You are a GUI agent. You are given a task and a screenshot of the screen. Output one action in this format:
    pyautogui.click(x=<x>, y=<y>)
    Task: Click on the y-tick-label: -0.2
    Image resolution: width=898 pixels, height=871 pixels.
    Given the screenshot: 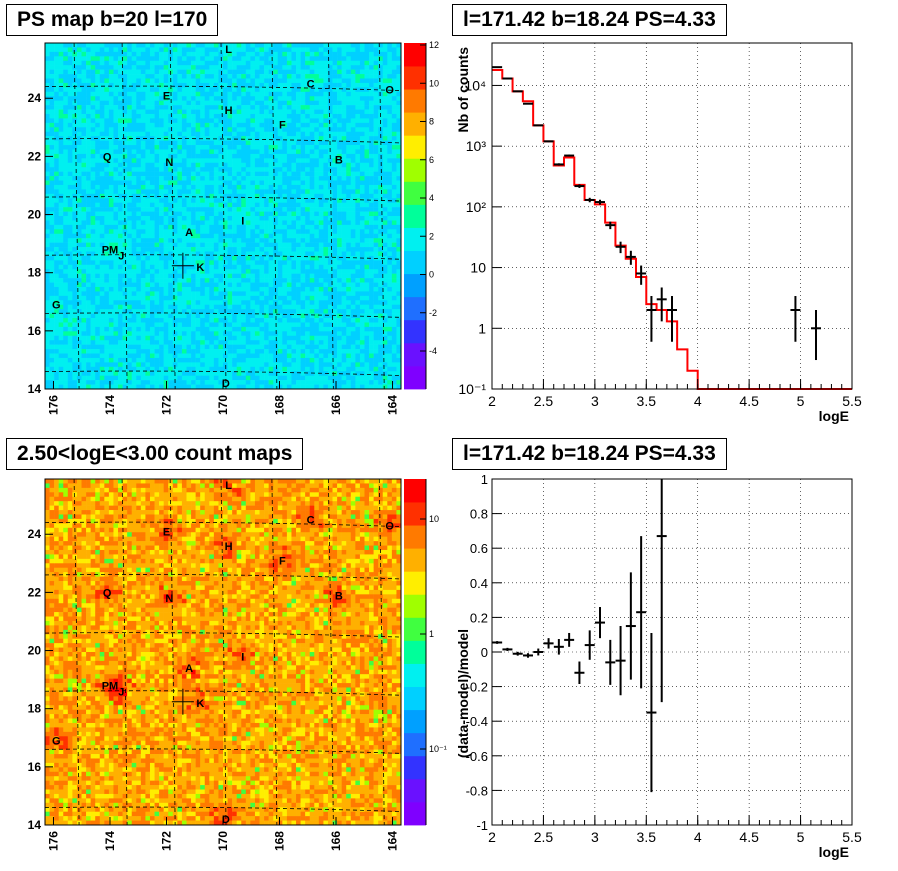 What is the action you would take?
    pyautogui.click(x=477, y=687)
    